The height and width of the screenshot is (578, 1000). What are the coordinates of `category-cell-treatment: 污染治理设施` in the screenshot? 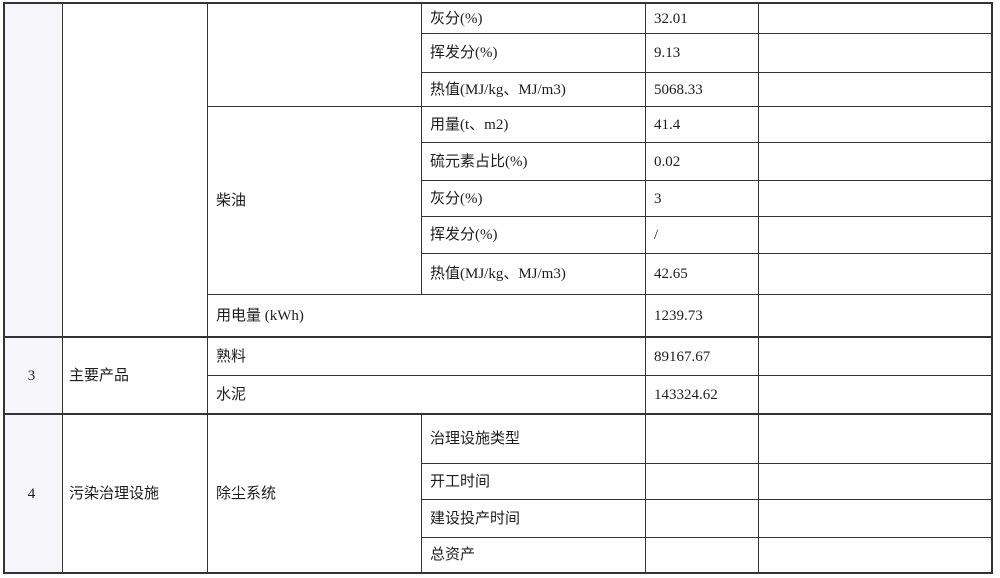 It's located at (135, 493).